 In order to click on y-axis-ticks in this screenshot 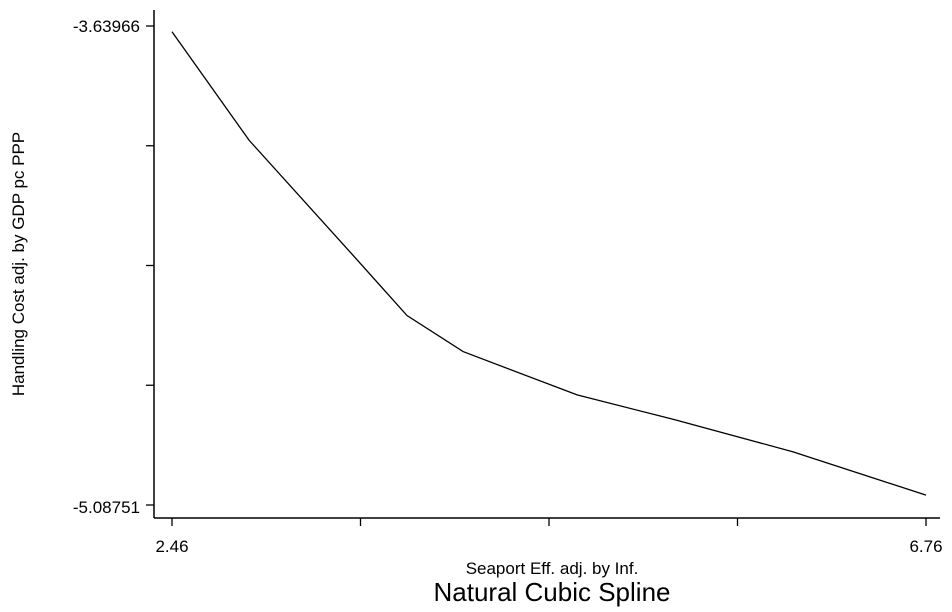, I will do `click(150, 265)`.